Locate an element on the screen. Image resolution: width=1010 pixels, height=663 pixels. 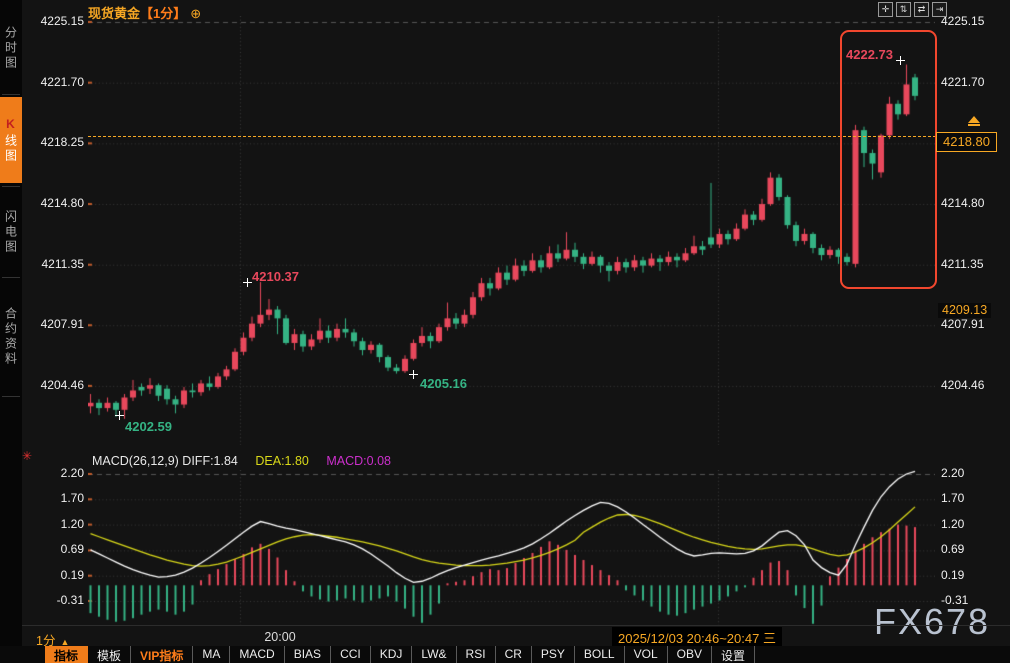
price-annotation: 4210.37 is located at coordinates (275, 276).